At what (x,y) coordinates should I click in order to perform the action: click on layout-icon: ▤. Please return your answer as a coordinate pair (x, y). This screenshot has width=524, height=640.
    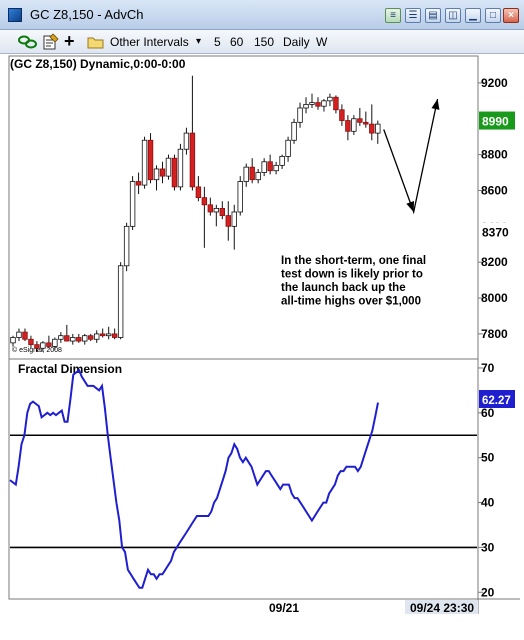
    Looking at the image, I should click on (433, 15).